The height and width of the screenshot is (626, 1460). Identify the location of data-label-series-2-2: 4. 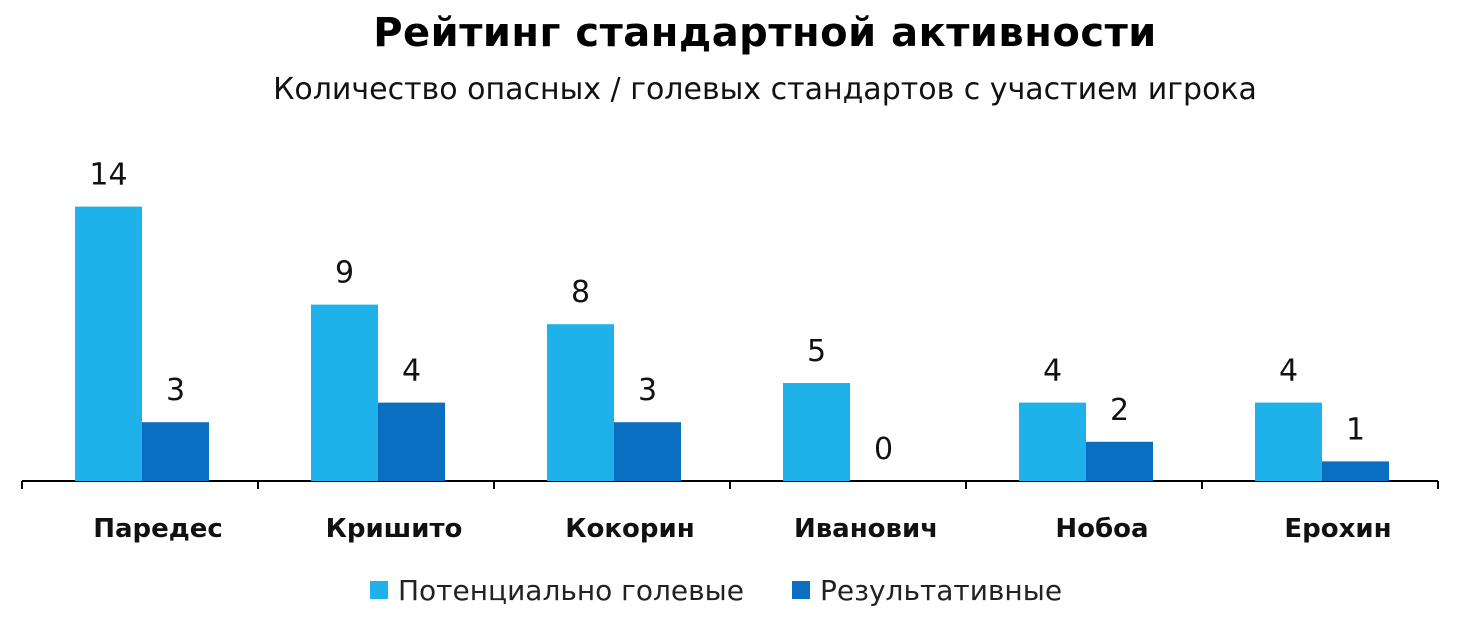
(411, 371).